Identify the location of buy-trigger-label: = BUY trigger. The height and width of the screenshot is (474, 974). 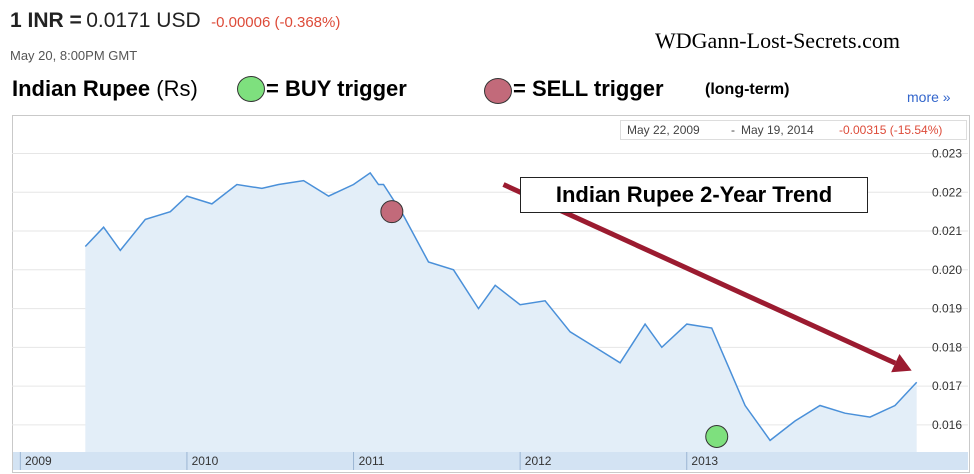
(336, 88).